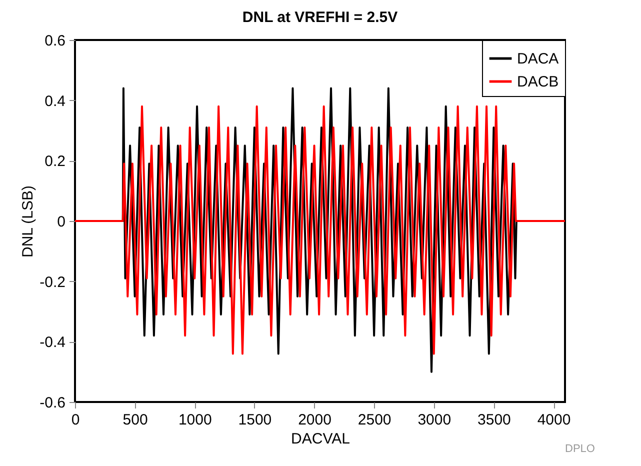 This screenshot has height=466, width=641. What do you see at coordinates (375, 420) in the screenshot?
I see `x-tick-label: 2500` at bounding box center [375, 420].